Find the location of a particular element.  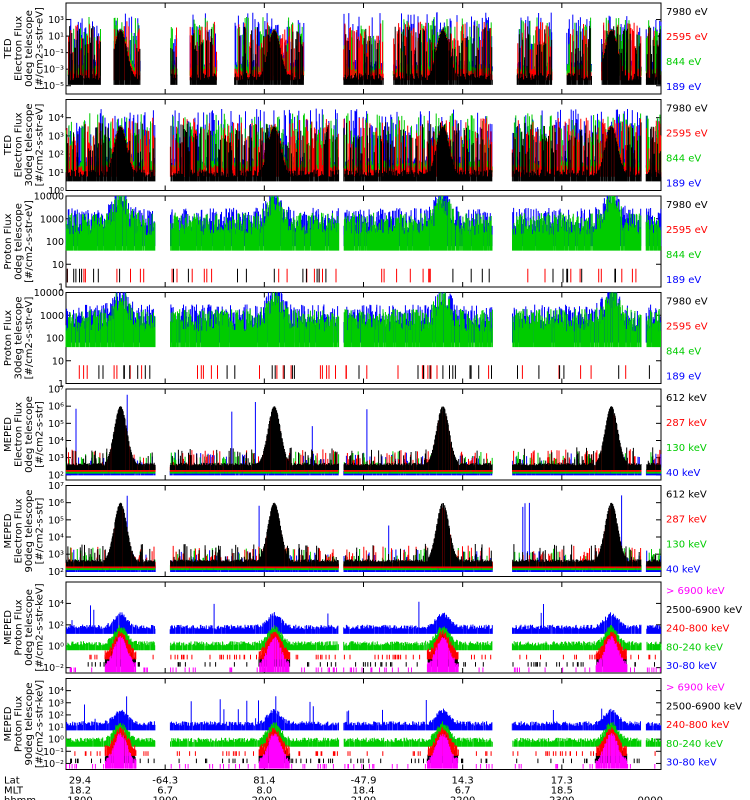

x-tick-lat: 29.4 is located at coordinates (80, 781).